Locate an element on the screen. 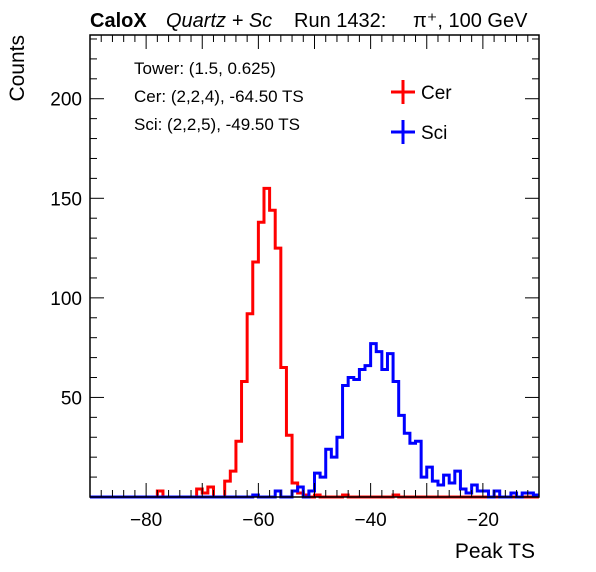  title-detector: Quartz + Sc is located at coordinates (219, 21).